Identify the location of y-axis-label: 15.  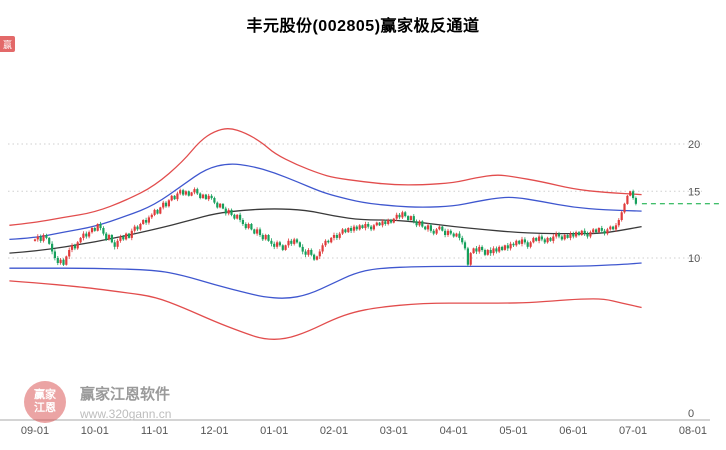
(694, 192).